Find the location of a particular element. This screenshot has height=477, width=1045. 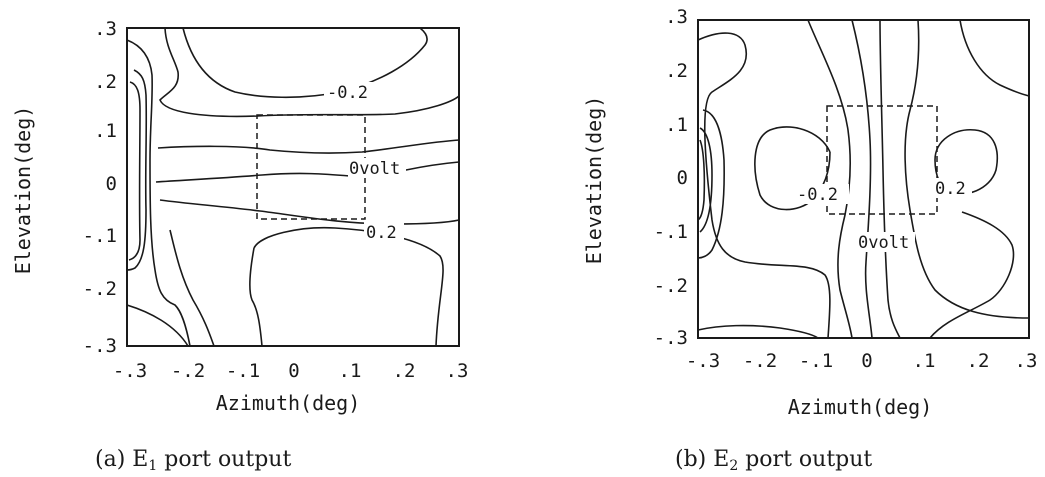

panel-b-dashed-box is located at coordinates (882, 160).